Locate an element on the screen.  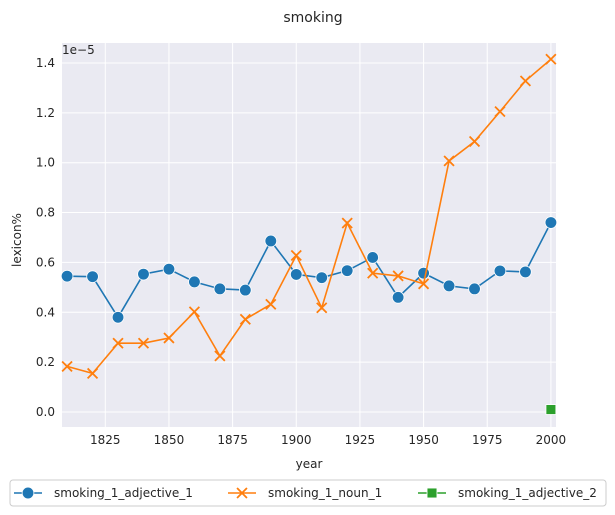
y-tick-label: 0.6 is located at coordinates (45, 262).